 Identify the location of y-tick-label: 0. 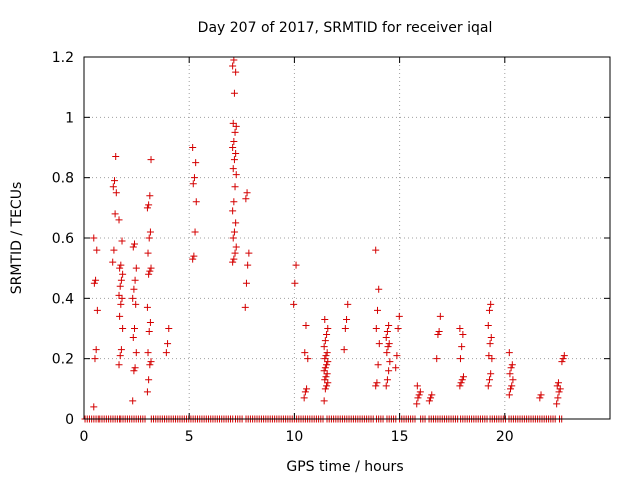
(69, 420).